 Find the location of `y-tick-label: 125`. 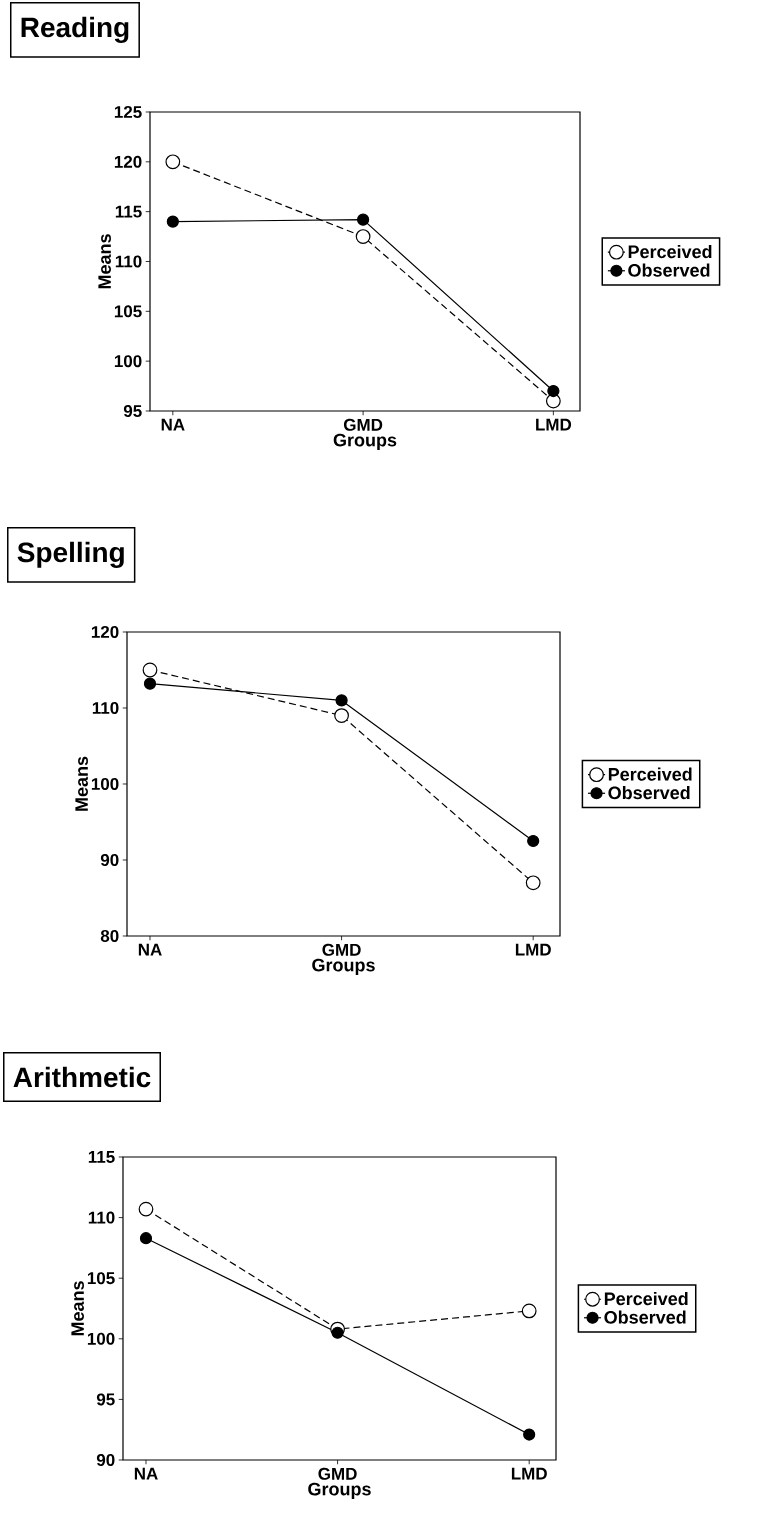

y-tick-label: 125 is located at coordinates (128, 112).